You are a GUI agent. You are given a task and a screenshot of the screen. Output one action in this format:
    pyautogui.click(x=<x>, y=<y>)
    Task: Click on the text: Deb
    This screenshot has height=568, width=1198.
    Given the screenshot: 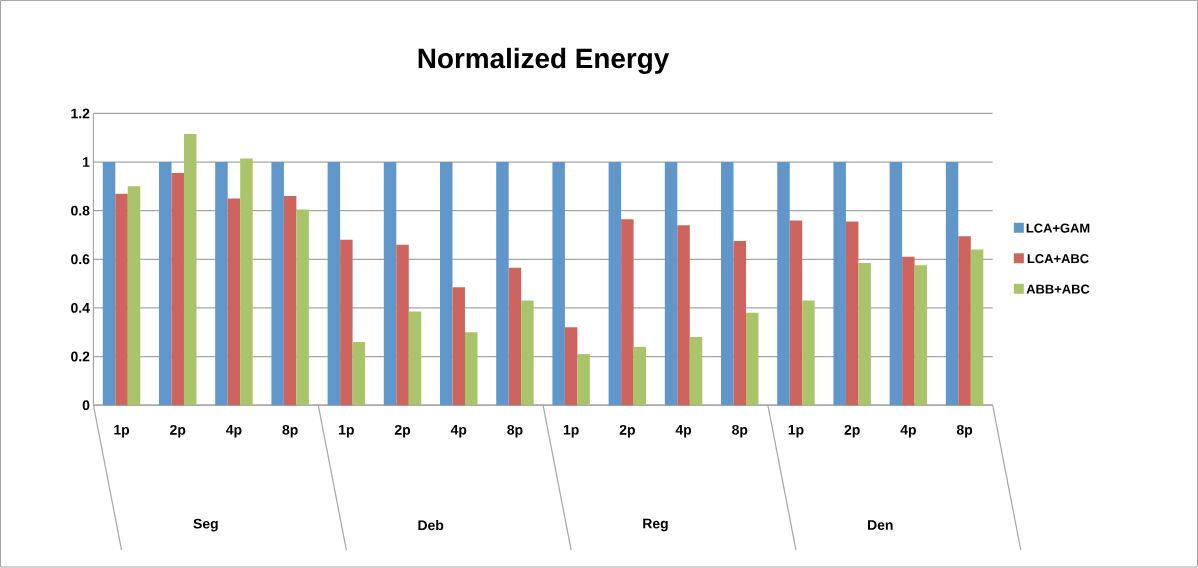 What is the action you would take?
    pyautogui.click(x=431, y=525)
    